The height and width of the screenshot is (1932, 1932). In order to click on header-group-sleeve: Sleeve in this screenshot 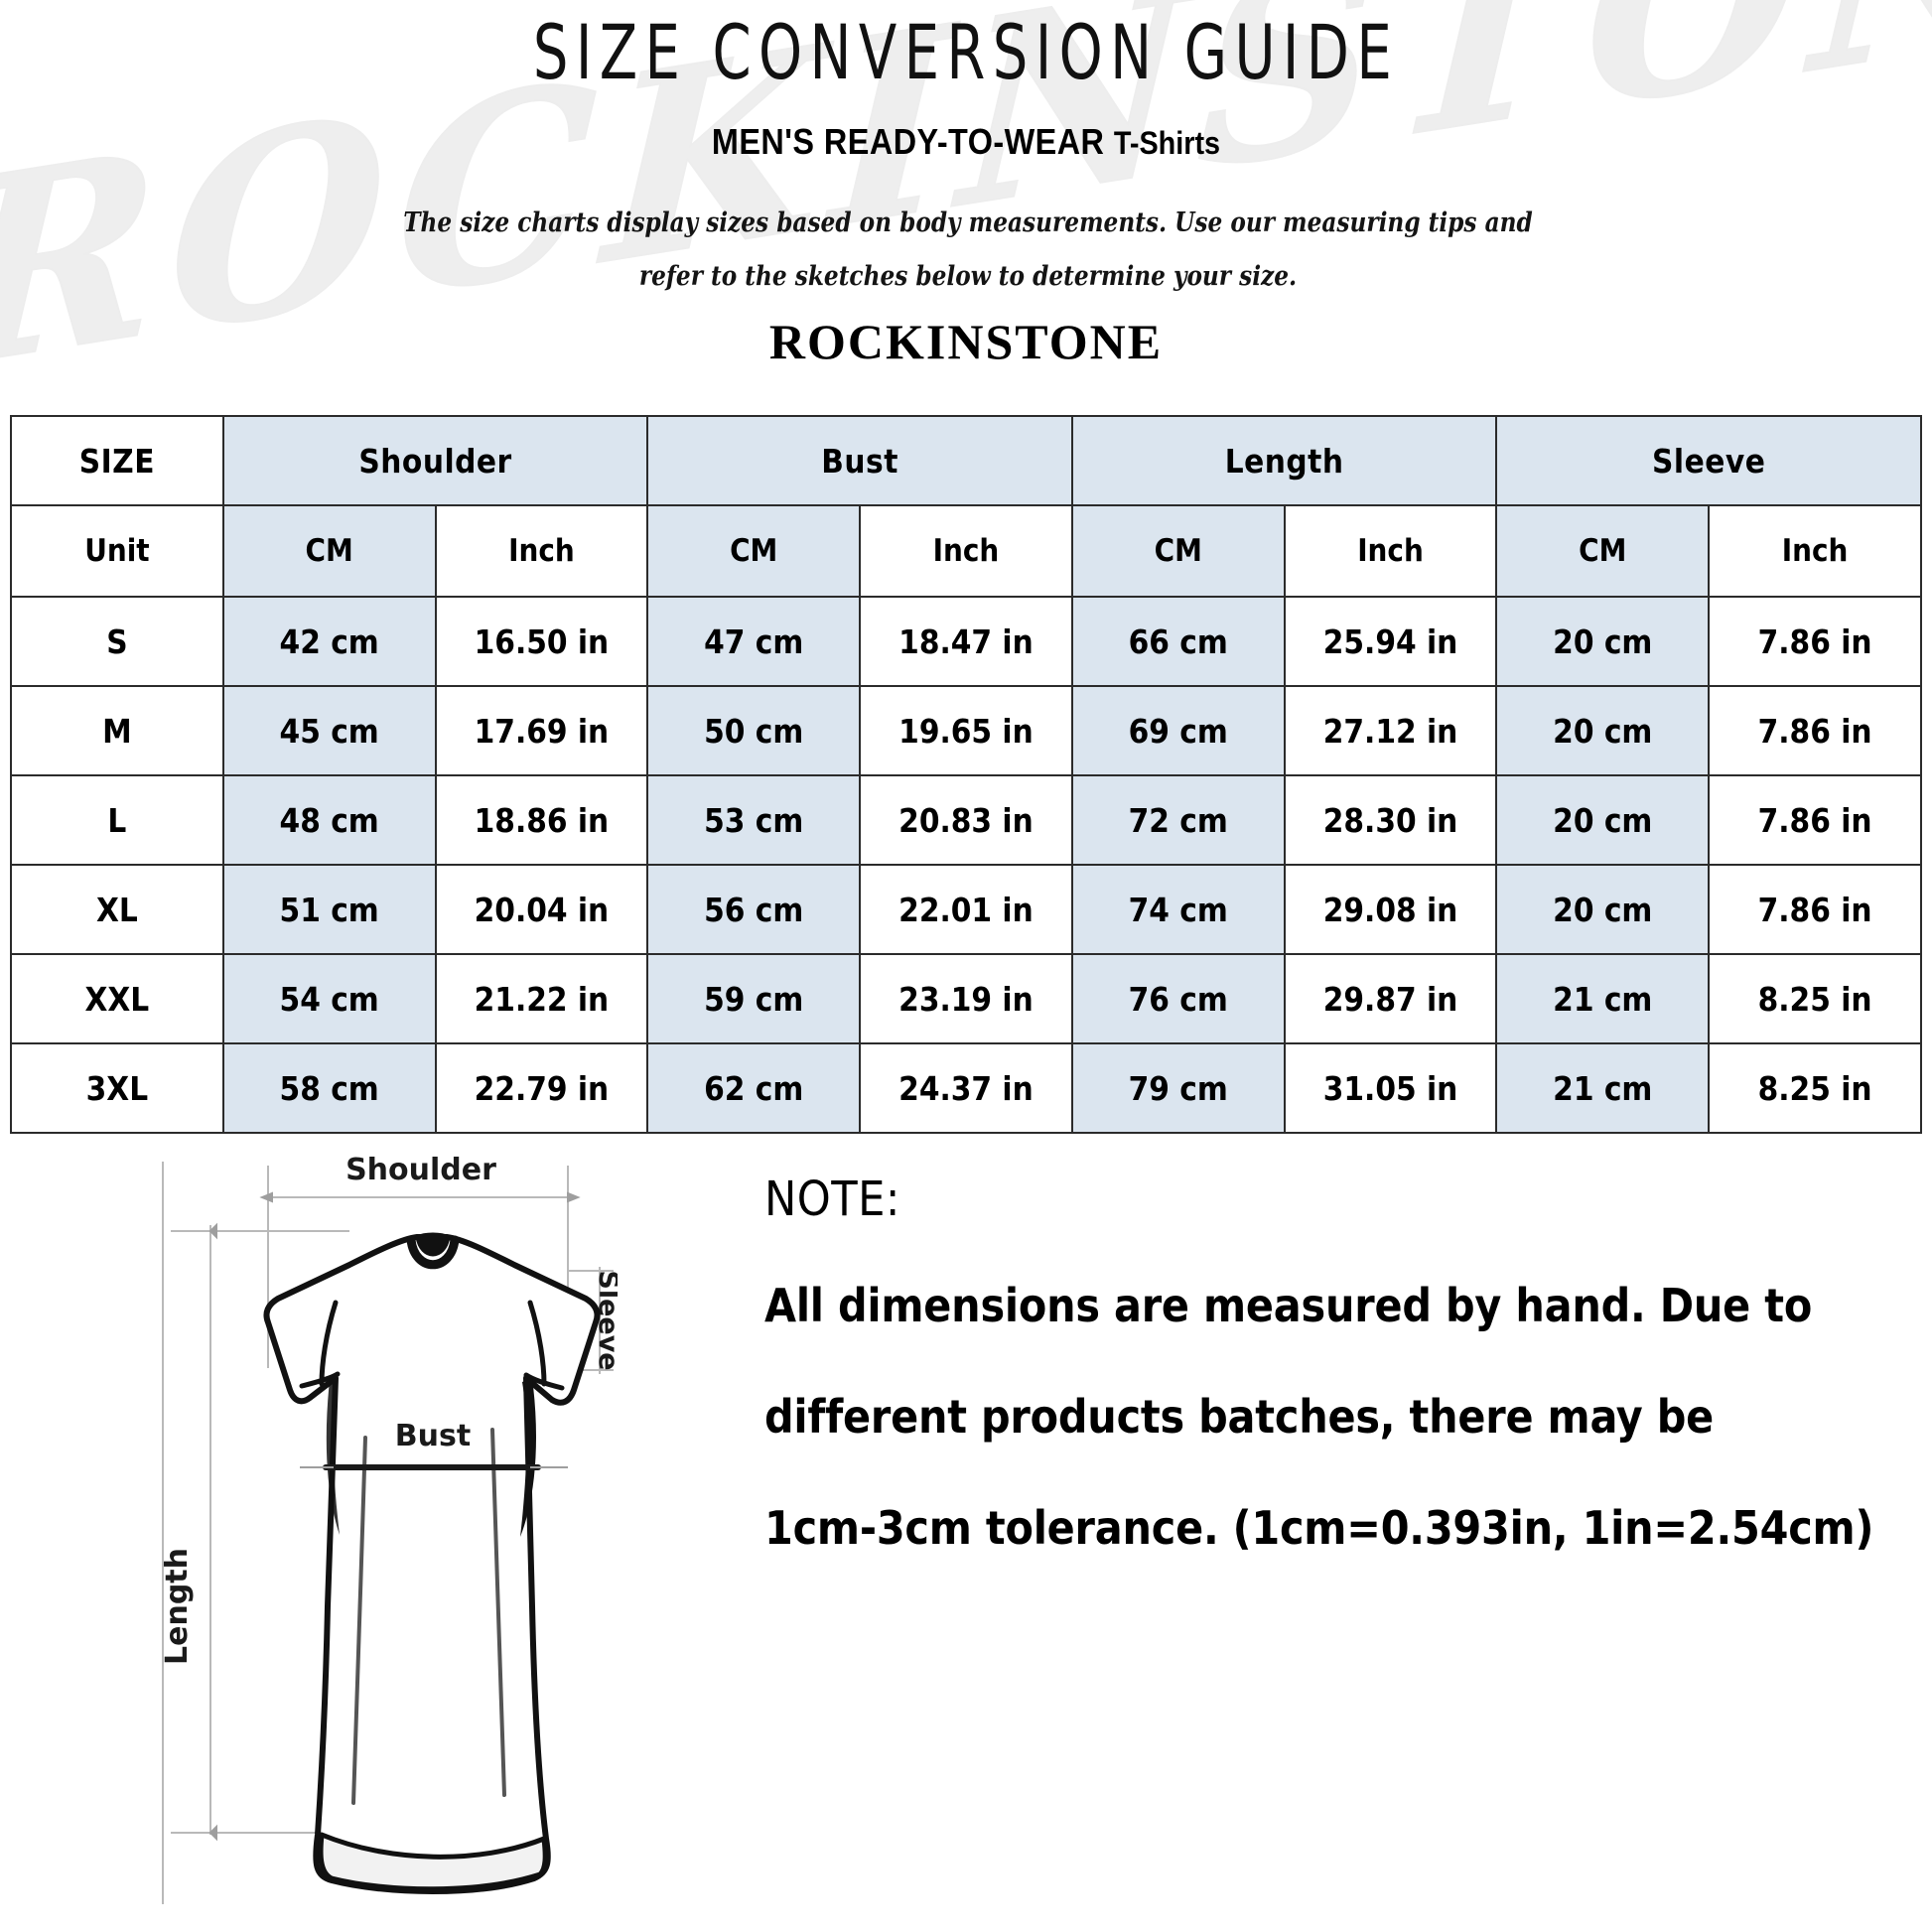, I will do `click(1709, 460)`.